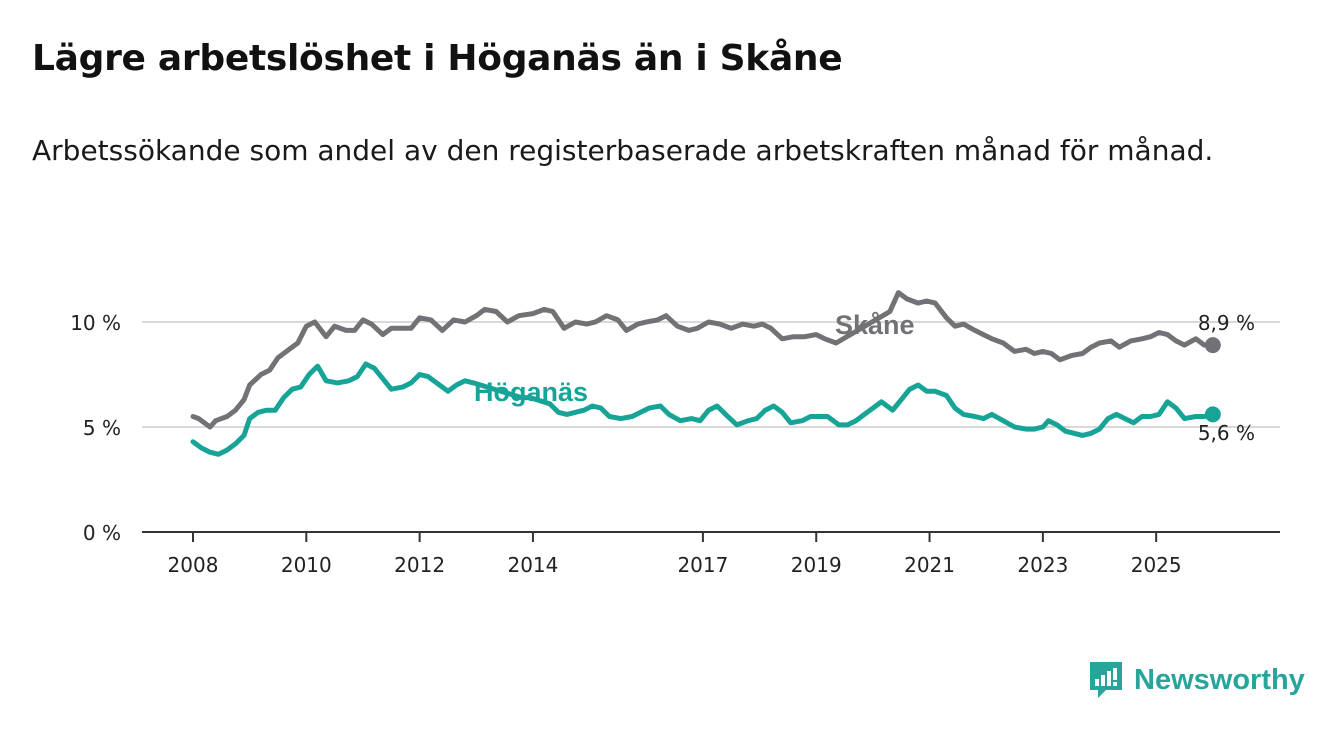 The height and width of the screenshot is (734, 1340). Describe the element at coordinates (1219, 679) in the screenshot. I see `brand-name: Newsworthy` at that location.